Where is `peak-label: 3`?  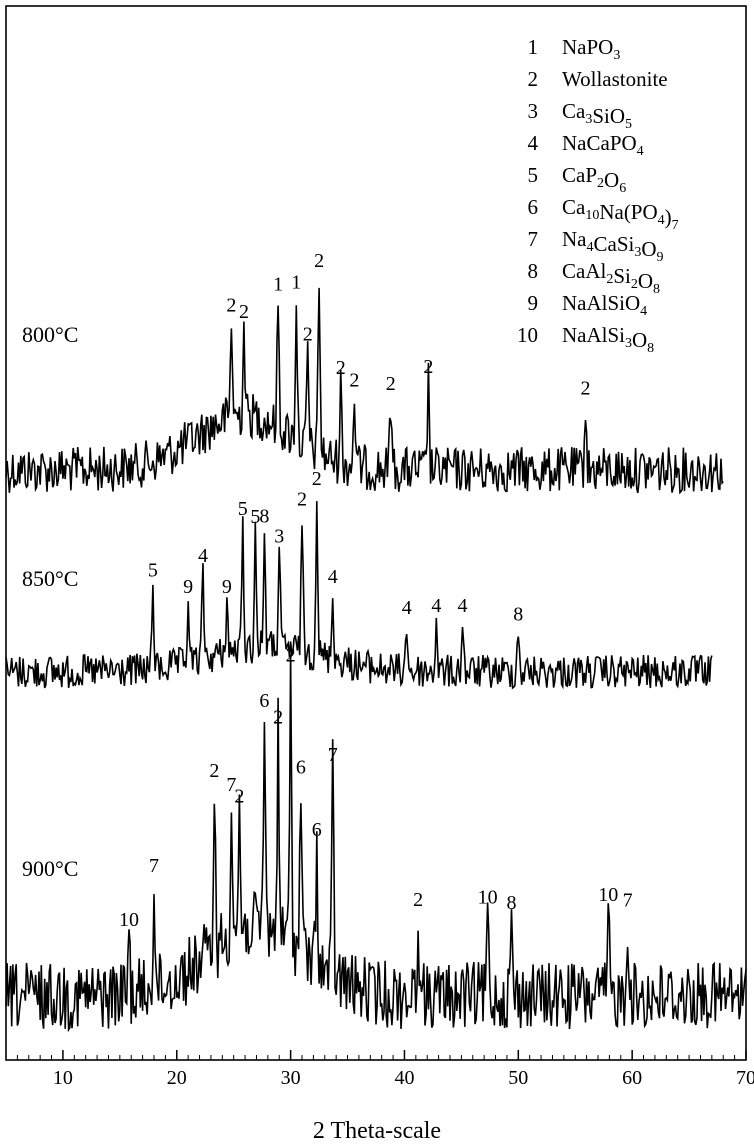 peak-label: 3 is located at coordinates (279, 536).